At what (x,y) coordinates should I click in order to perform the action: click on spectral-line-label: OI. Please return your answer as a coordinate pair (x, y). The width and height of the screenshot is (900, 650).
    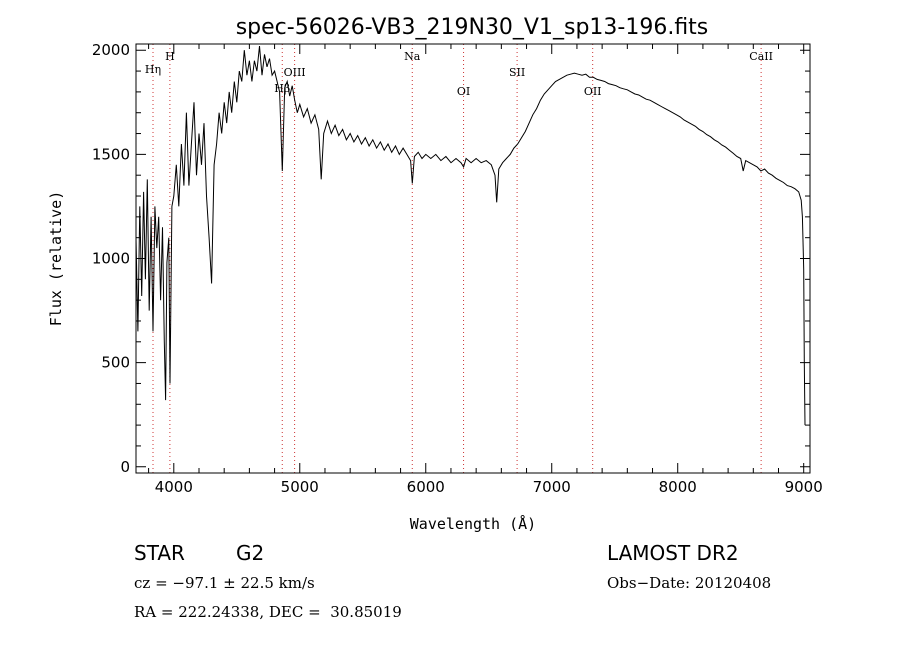
    Looking at the image, I should click on (463, 91).